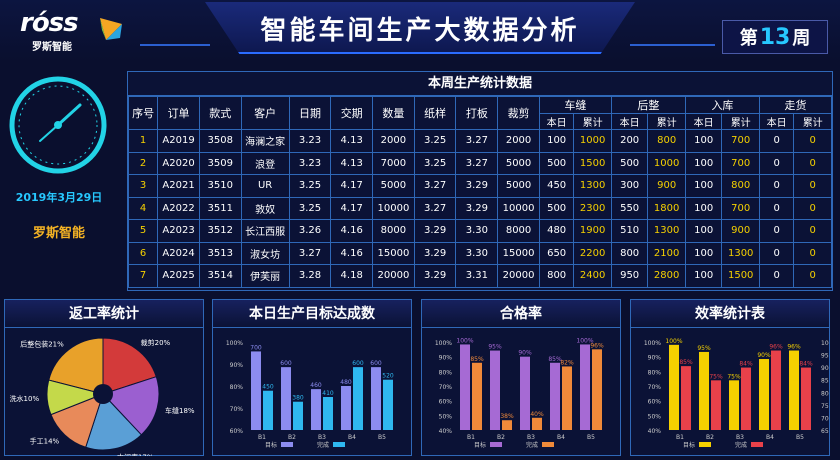  What do you see at coordinates (748, 38) in the screenshot?
I see `week-prefix: 第` at bounding box center [748, 38].